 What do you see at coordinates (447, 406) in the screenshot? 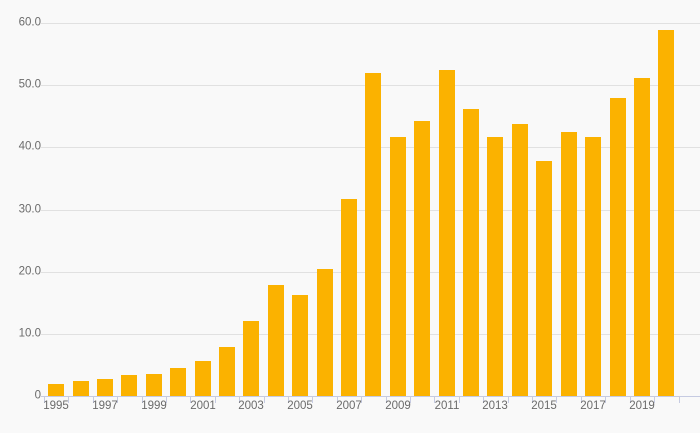
I see `x-axis-tick-label: 2011` at bounding box center [447, 406].